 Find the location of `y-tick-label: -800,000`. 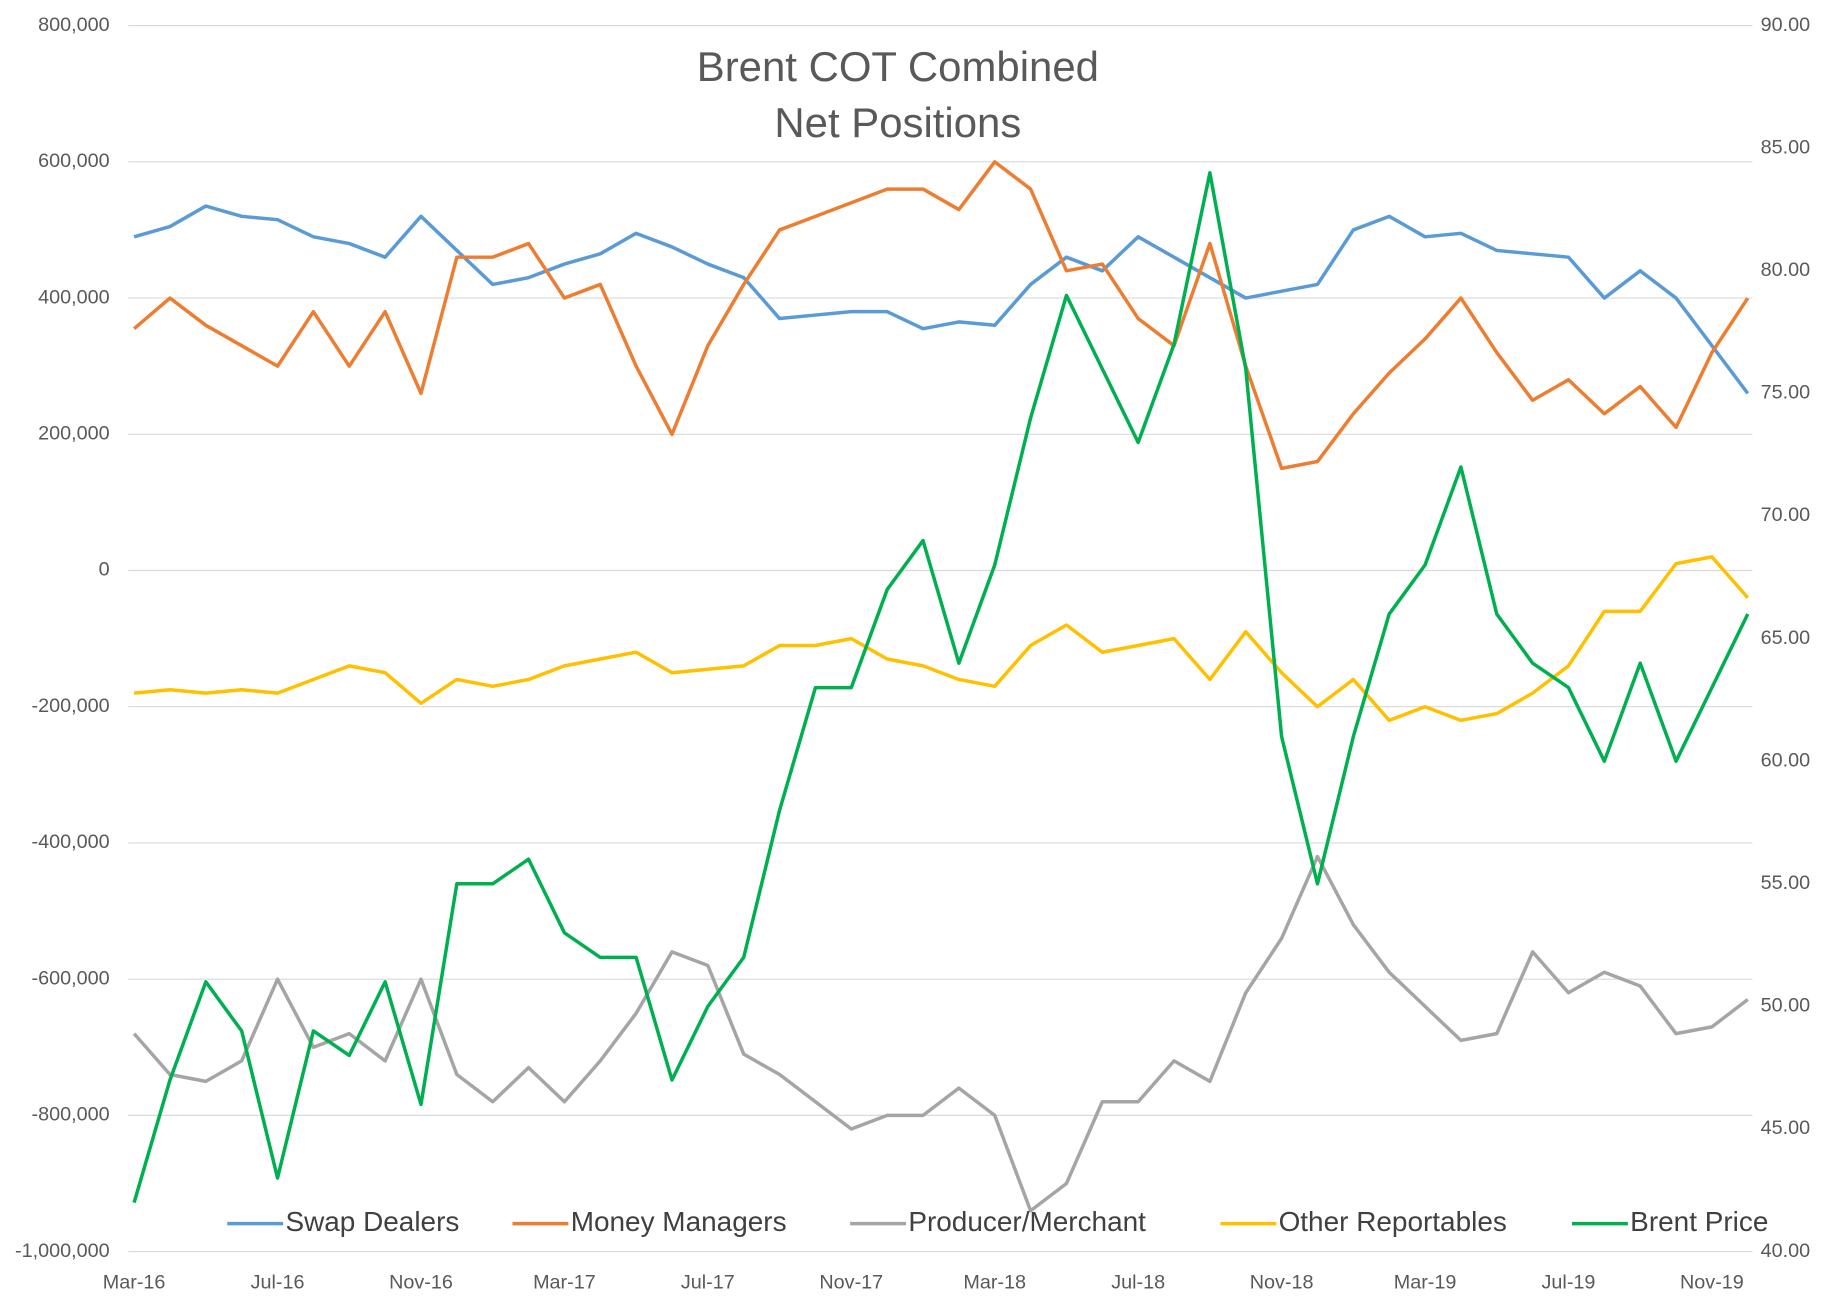

y-tick-label: -800,000 is located at coordinates (71, 1115).